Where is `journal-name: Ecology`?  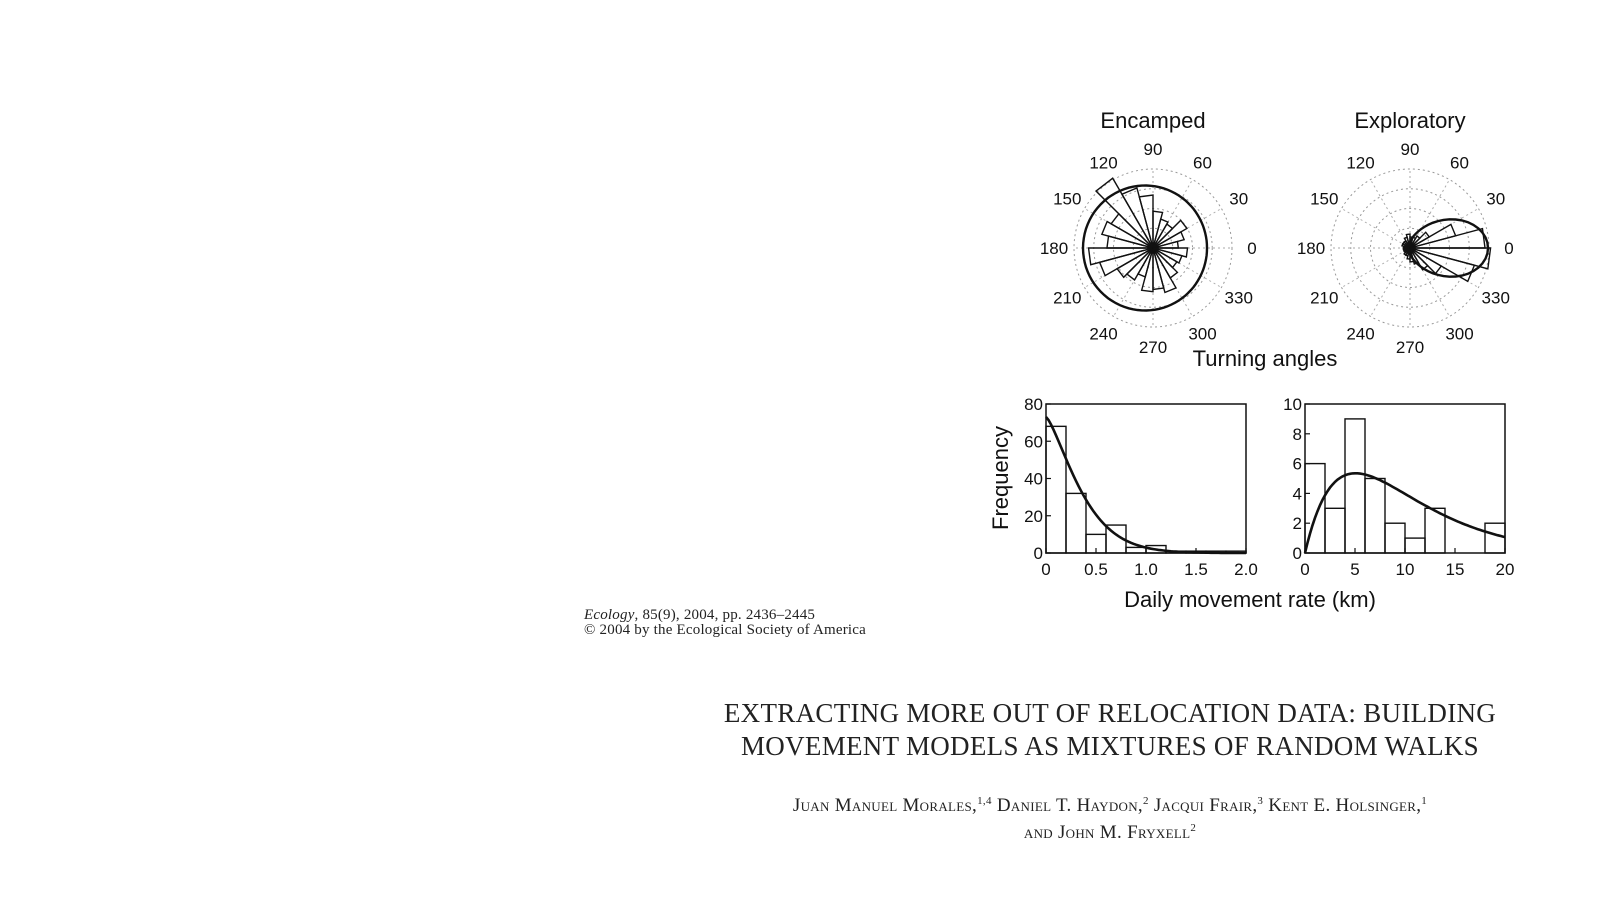 journal-name: Ecology is located at coordinates (609, 615).